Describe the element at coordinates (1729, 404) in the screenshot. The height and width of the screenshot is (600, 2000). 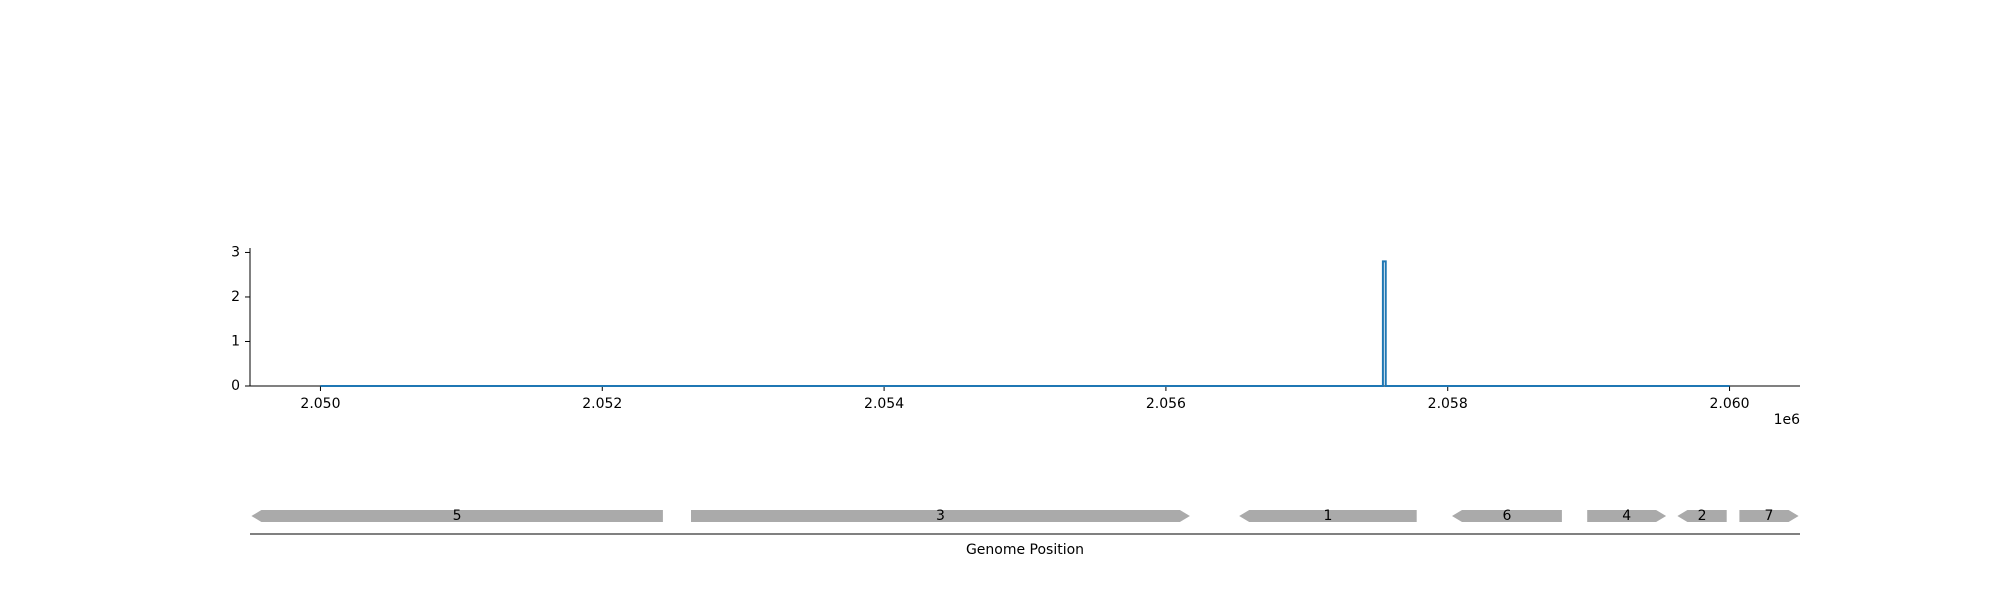
I see `x-tick-label: 2.060` at that location.